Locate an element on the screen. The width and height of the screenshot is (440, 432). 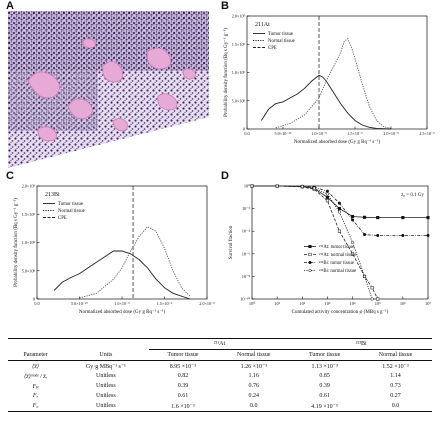
table-cell: Gy·g MBq⁻¹ s⁻¹ is located at coordinates (105, 366).